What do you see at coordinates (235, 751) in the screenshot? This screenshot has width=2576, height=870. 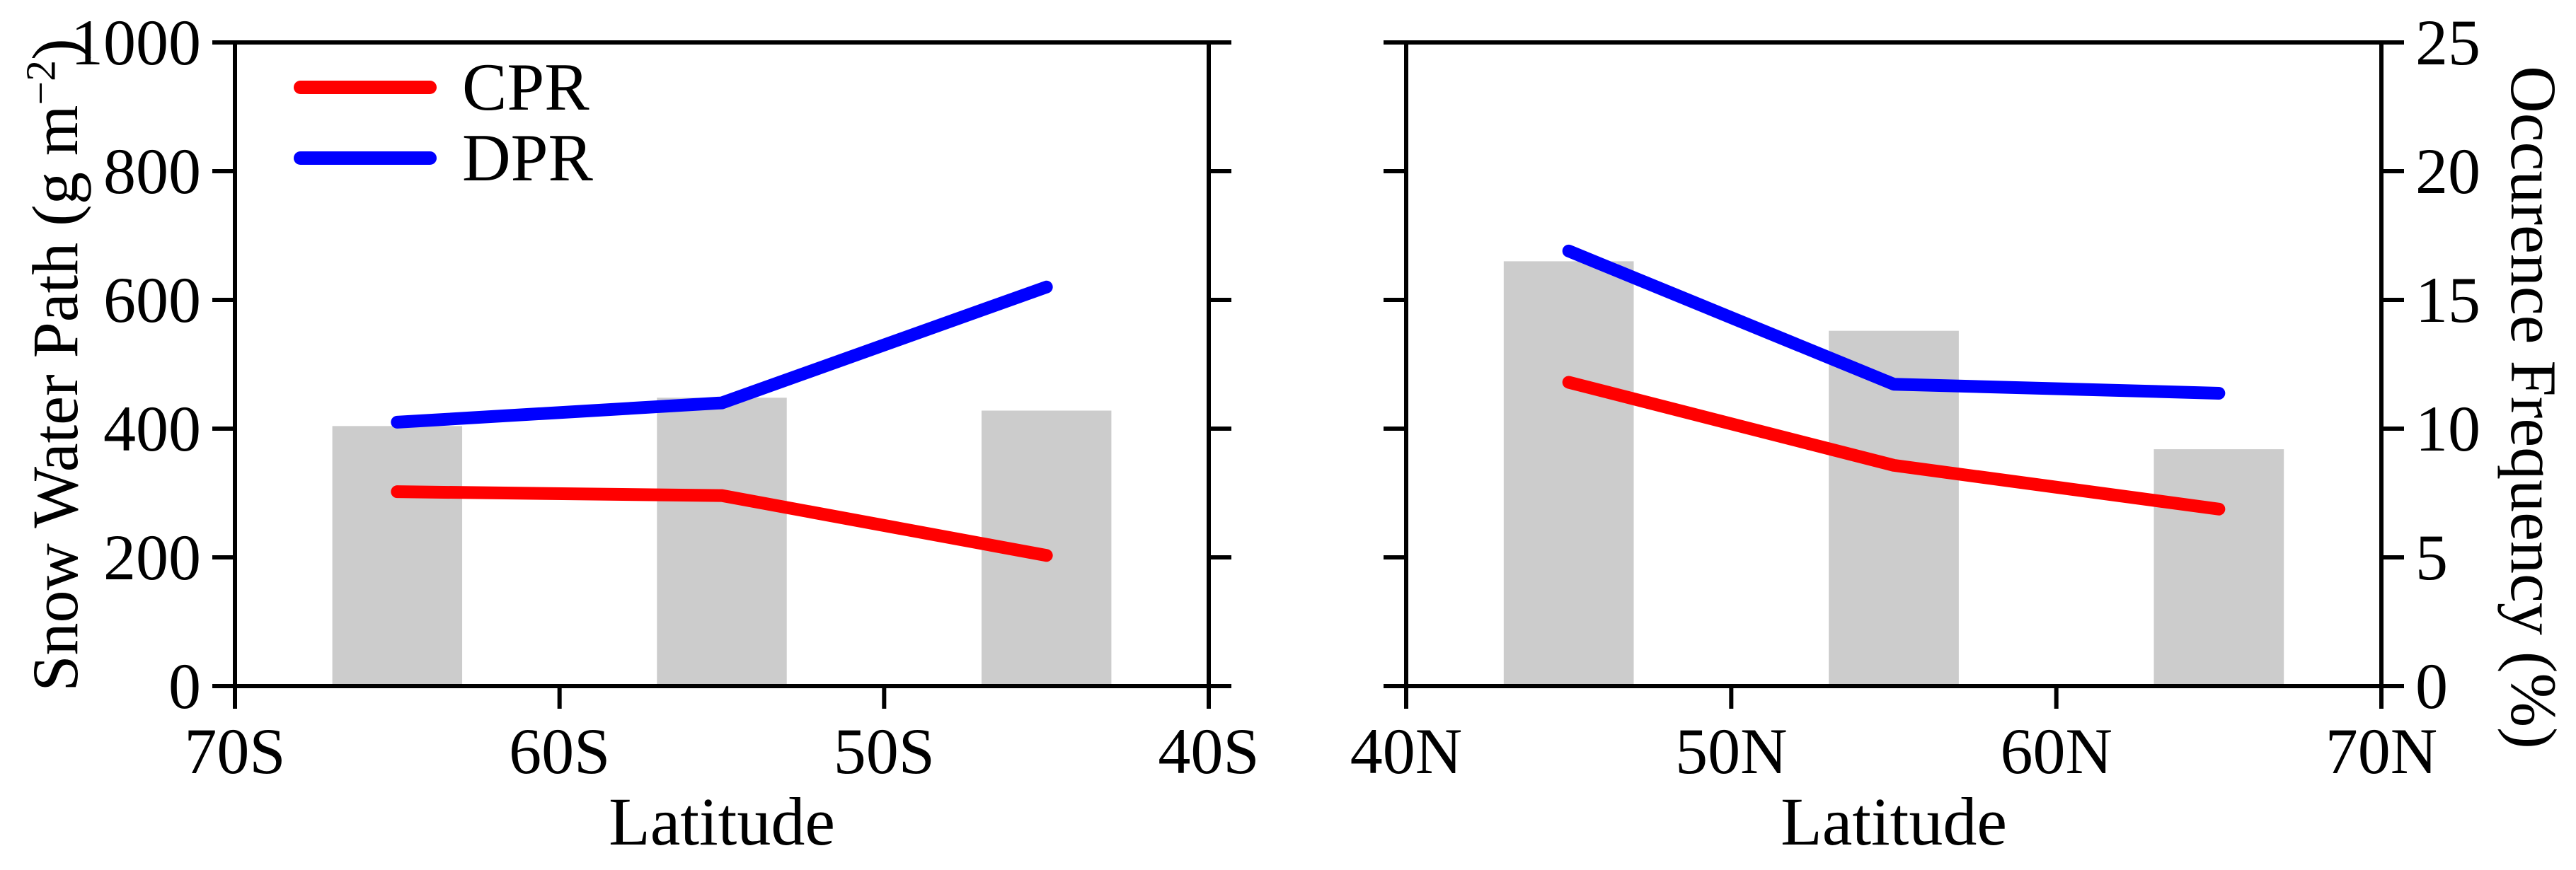 I see `x-tick-label-latitude: 70S` at bounding box center [235, 751].